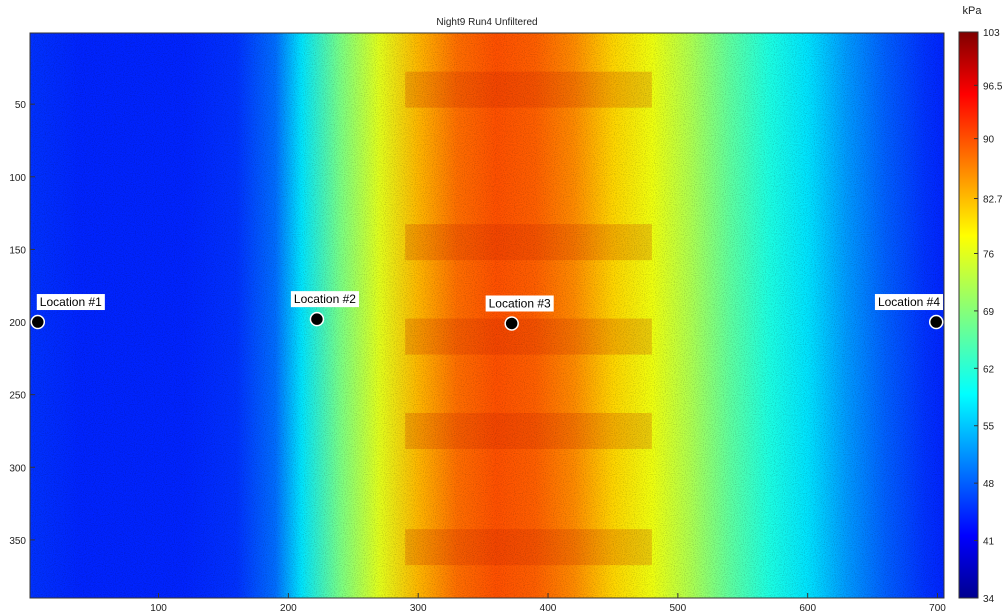 This screenshot has width=1006, height=615. I want to click on colorbar: kPa 103 96.5 90 82.7 76 69 62 55 48 41 34, so click(980, 305).